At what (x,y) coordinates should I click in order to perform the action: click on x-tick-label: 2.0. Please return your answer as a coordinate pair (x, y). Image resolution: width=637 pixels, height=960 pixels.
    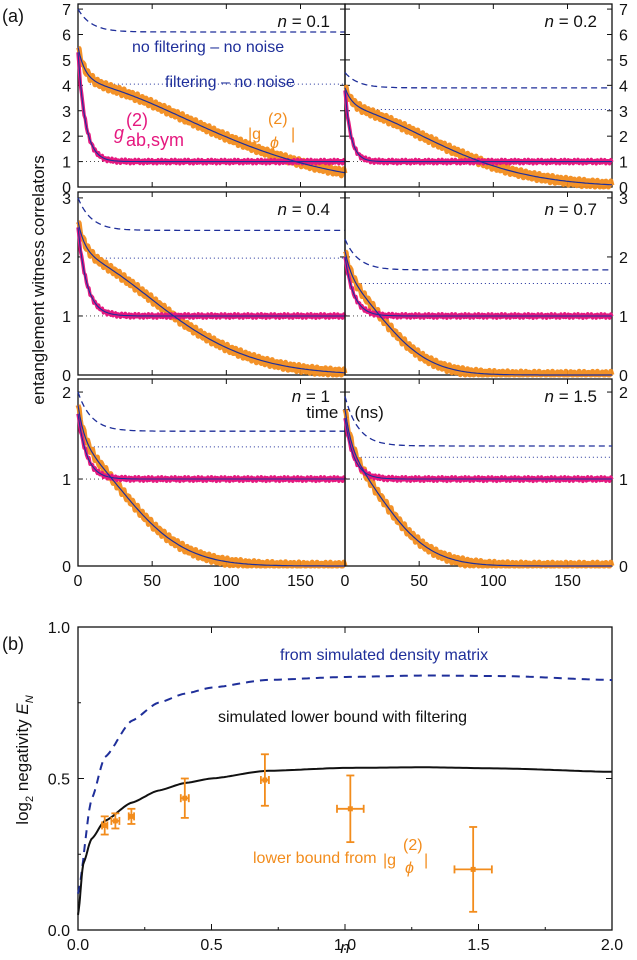
    Looking at the image, I should click on (612, 945).